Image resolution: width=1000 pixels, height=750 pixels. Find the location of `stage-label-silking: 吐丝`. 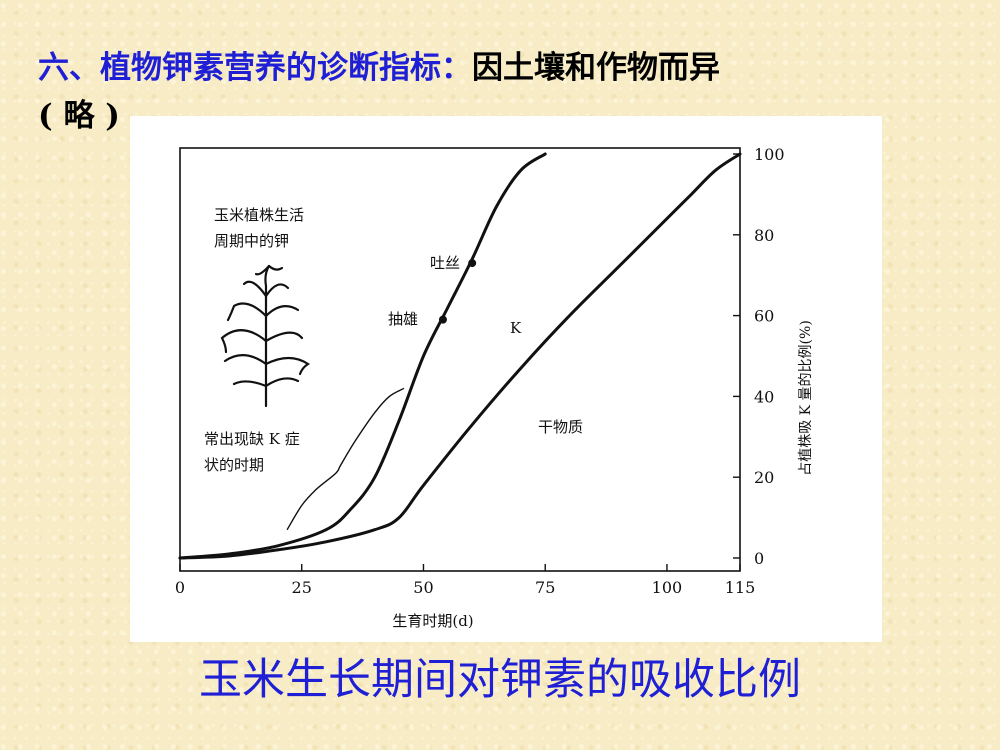

stage-label-silking: 吐丝 is located at coordinates (445, 263).